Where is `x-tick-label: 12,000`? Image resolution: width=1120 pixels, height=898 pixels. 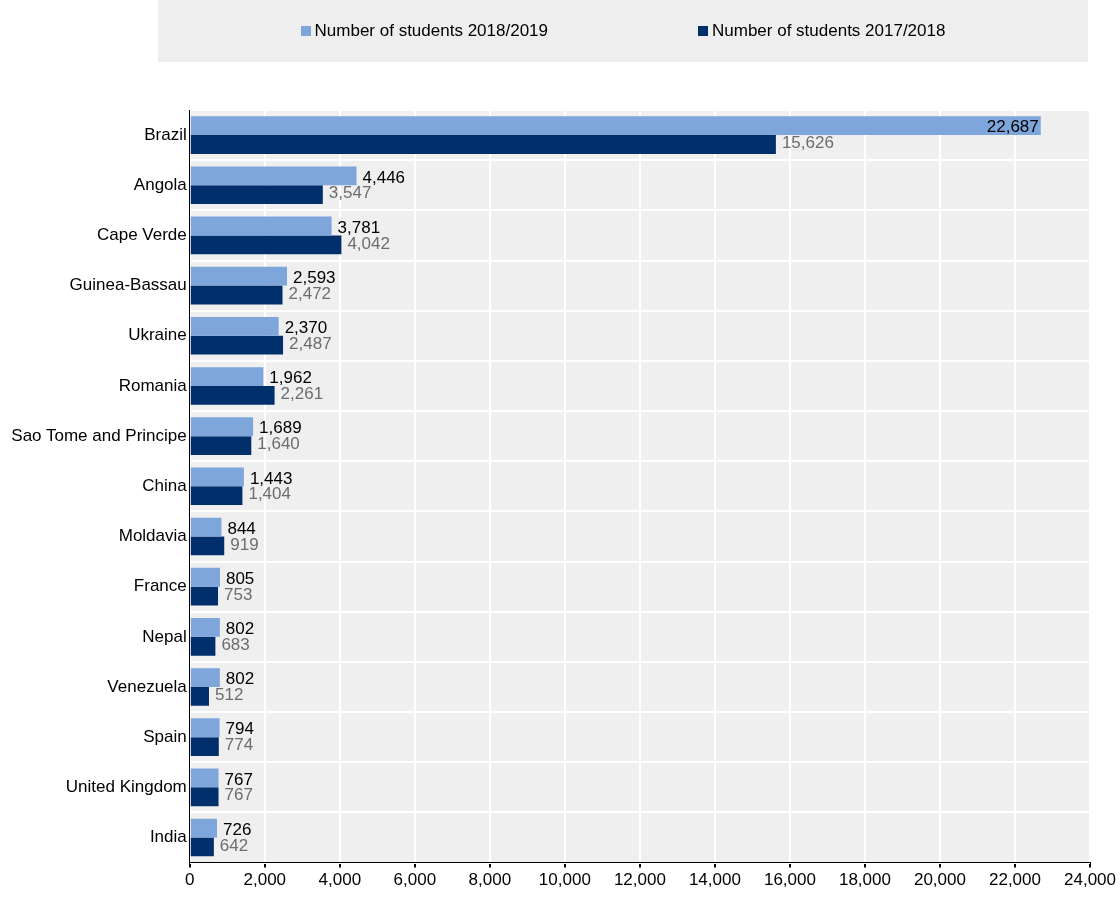
x-tick-label: 12,000 is located at coordinates (639, 880).